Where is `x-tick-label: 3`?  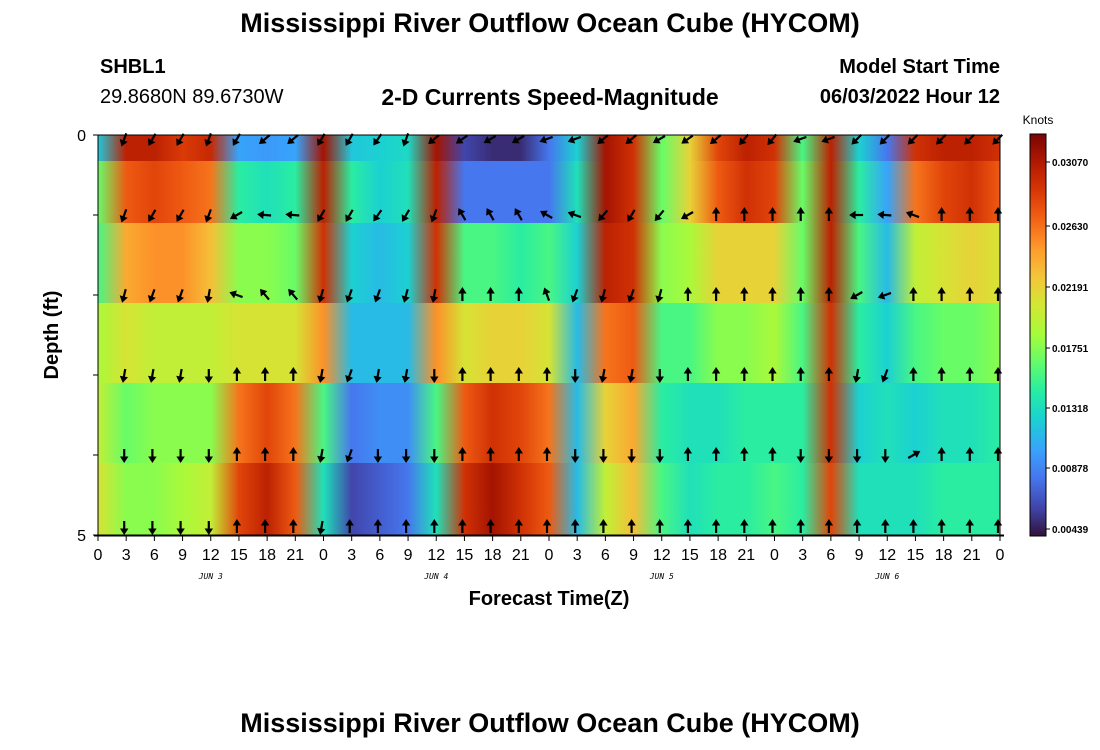
x-tick-label: 3 is located at coordinates (126, 555).